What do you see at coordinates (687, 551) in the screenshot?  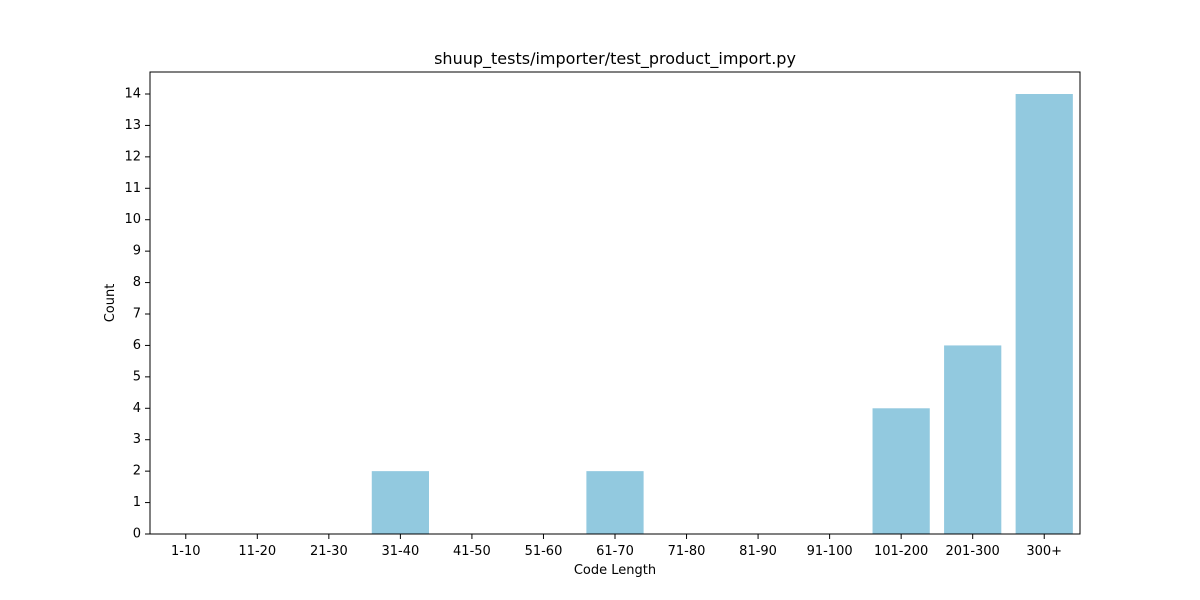 I see `x-tick-label: 71-80` at bounding box center [687, 551].